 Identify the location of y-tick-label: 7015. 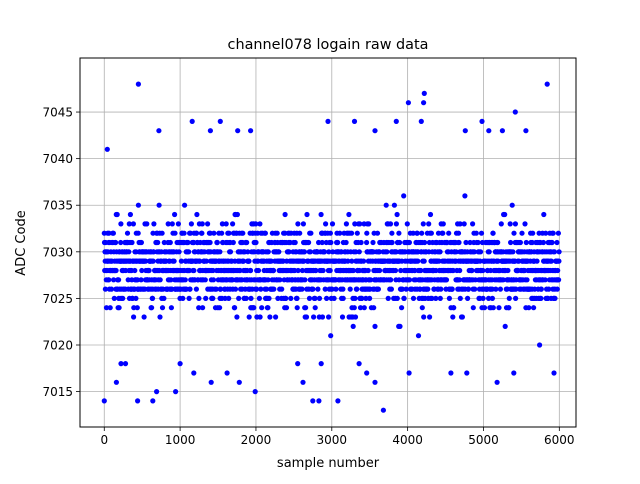
(57, 392).